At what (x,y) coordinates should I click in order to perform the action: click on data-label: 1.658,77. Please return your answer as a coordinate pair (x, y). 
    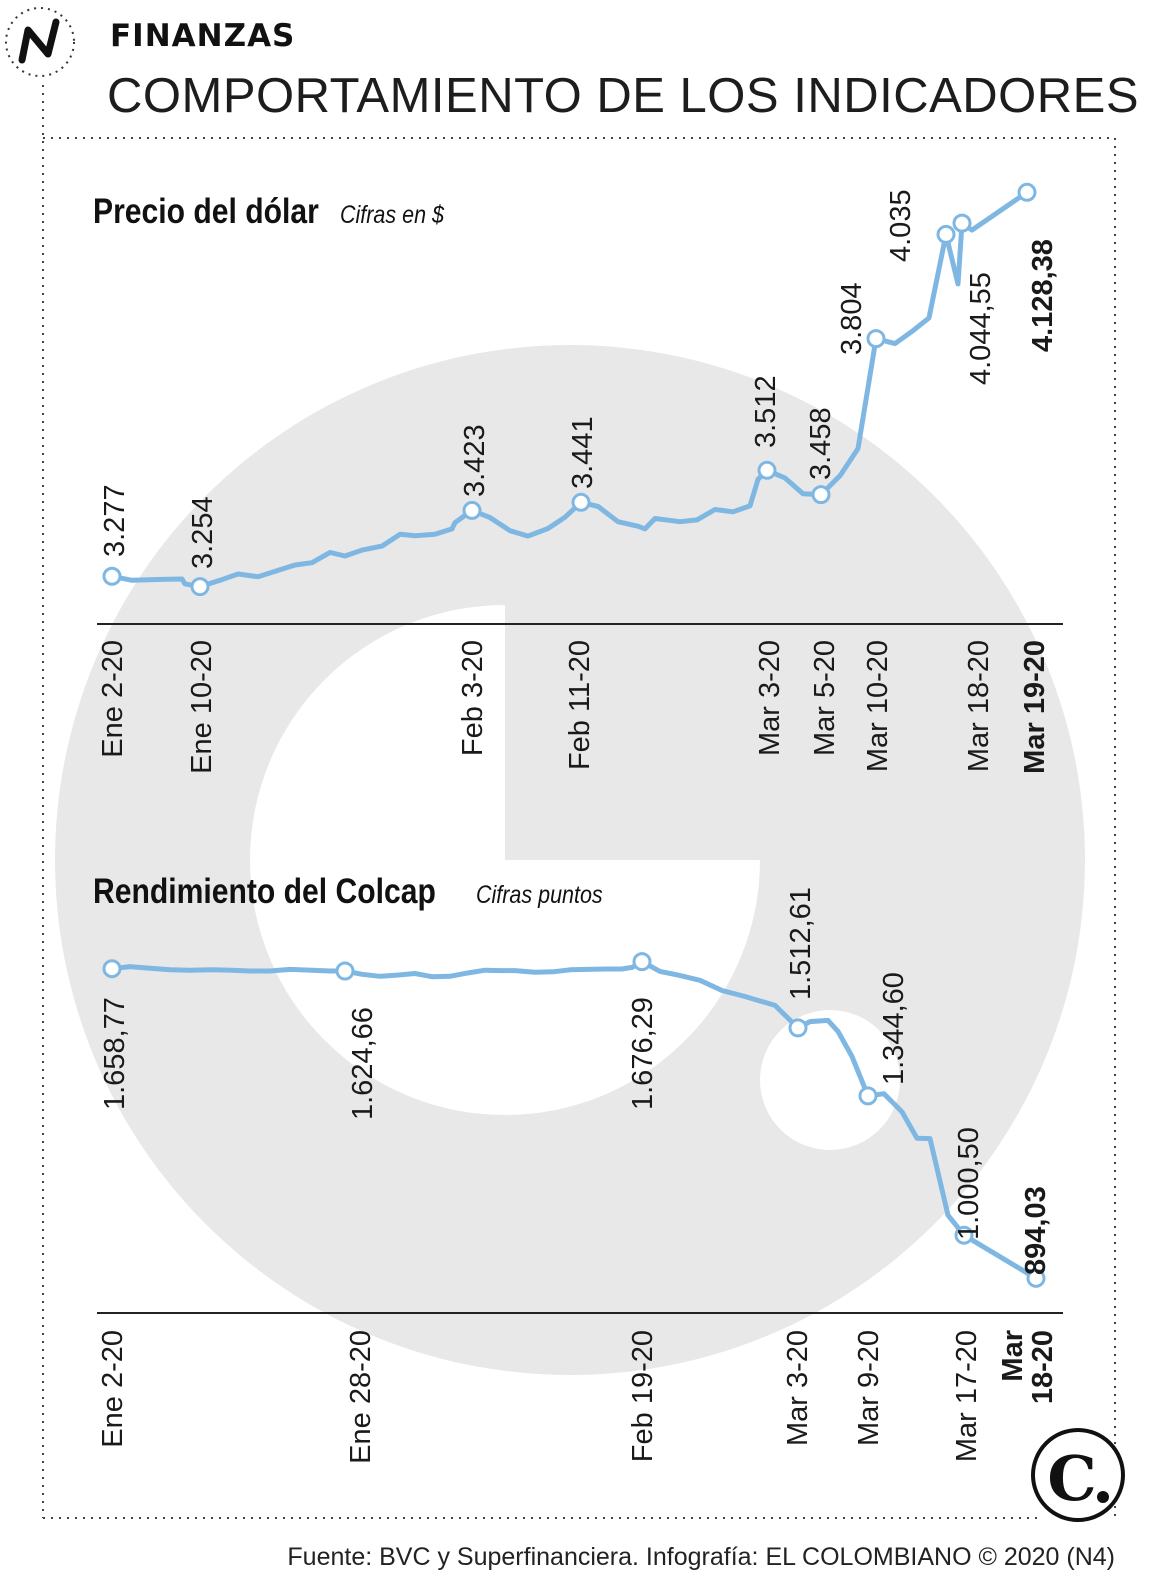
    Looking at the image, I should click on (115, 1053).